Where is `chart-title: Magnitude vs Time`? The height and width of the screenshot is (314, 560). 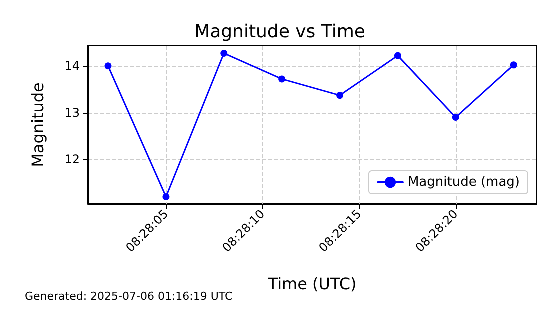 chart-title: Magnitude vs Time is located at coordinates (280, 32).